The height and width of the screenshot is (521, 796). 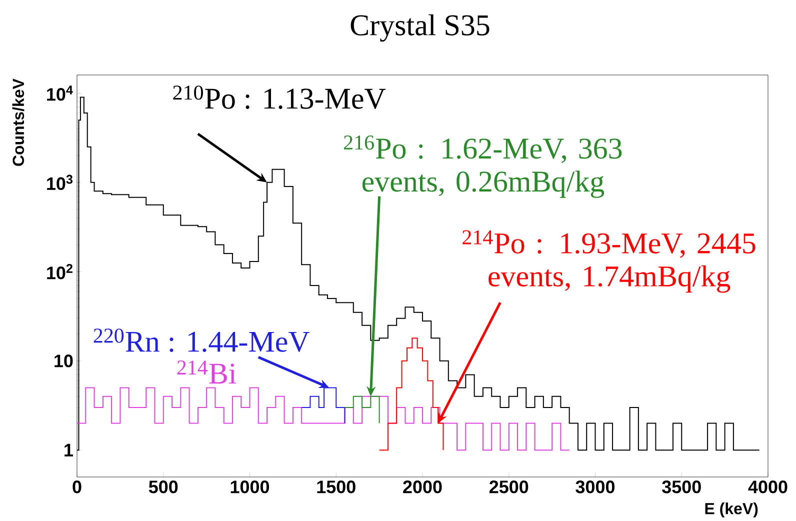 I want to click on series-label: $^{220}$Rn : 1.44-MeV, so click(x=202, y=340).